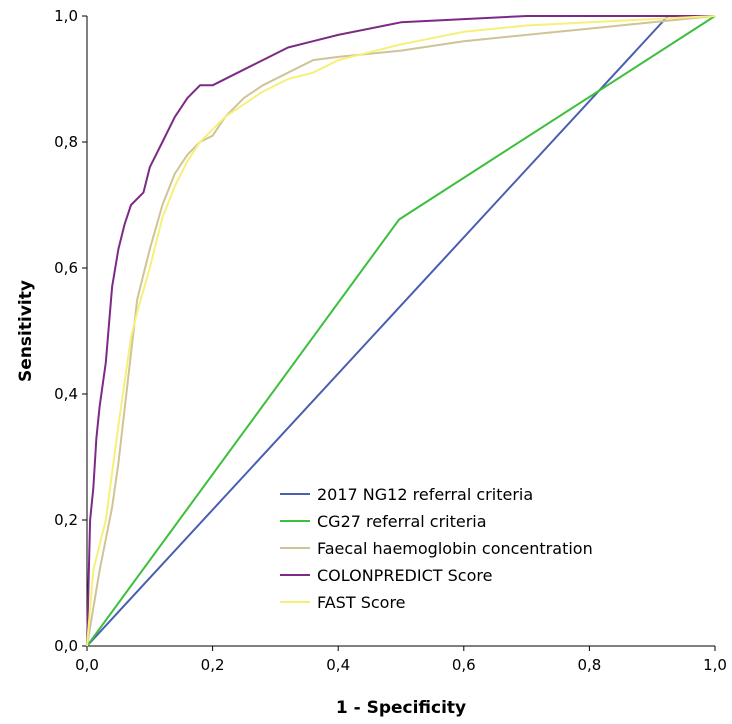 The width and height of the screenshot is (732, 724). What do you see at coordinates (213, 665) in the screenshot?
I see `x-tick-label: 0,2` at bounding box center [213, 665].